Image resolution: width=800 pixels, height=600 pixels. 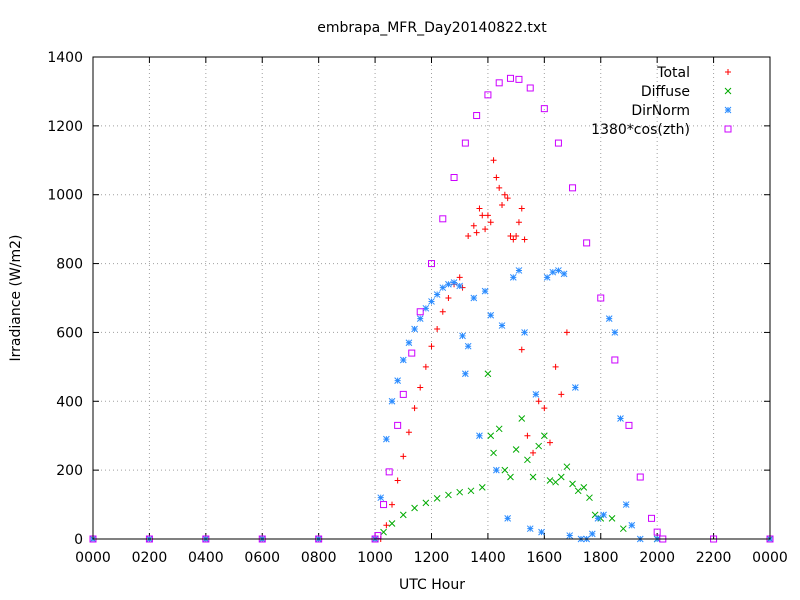 What do you see at coordinates (488, 558) in the screenshot?
I see `x-tick-label: 1400` at bounding box center [488, 558].